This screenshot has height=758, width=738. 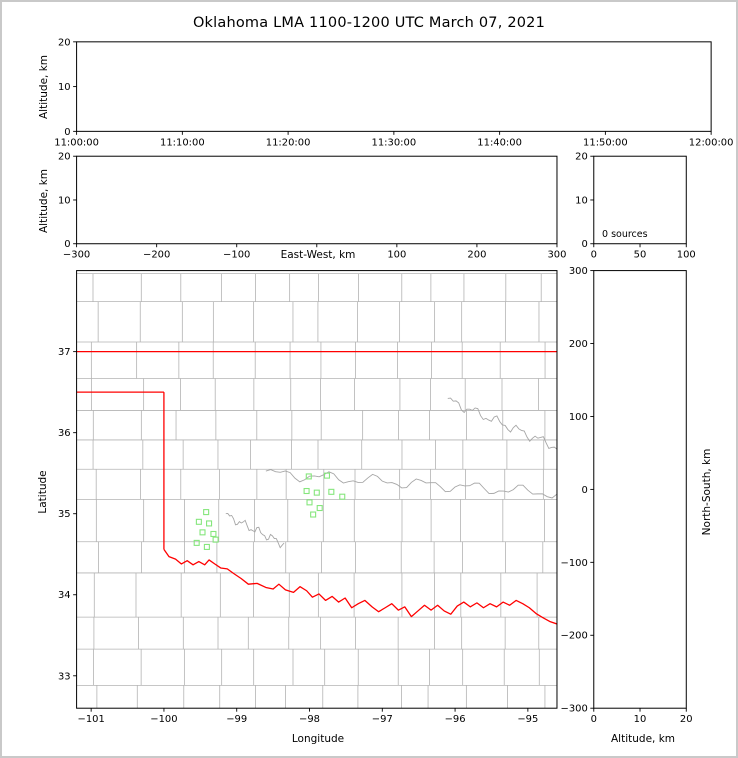 I want to click on map-rivers, so click(x=391, y=473).